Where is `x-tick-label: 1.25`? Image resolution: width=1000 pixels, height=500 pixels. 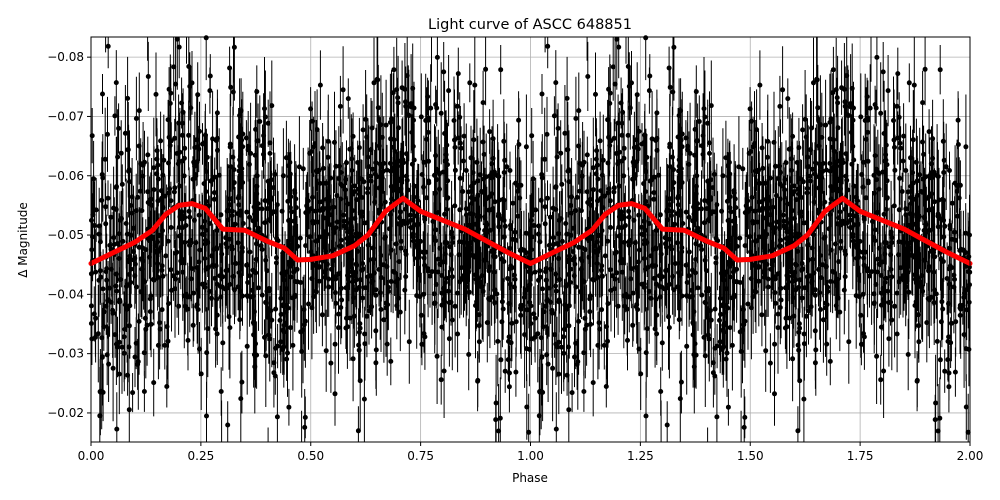
x-tick-label: 1.25 is located at coordinates (640, 456).